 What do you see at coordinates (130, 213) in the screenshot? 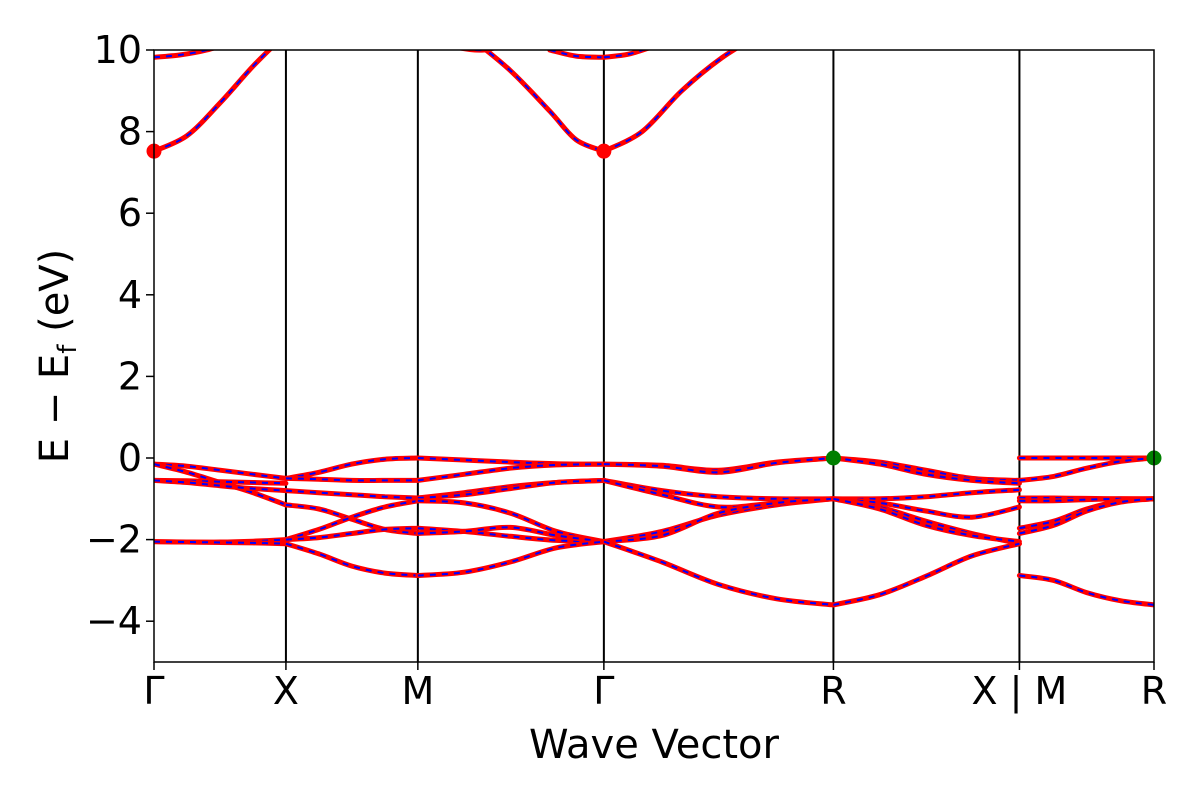
I see `y-tick-label-5: 6` at bounding box center [130, 213].